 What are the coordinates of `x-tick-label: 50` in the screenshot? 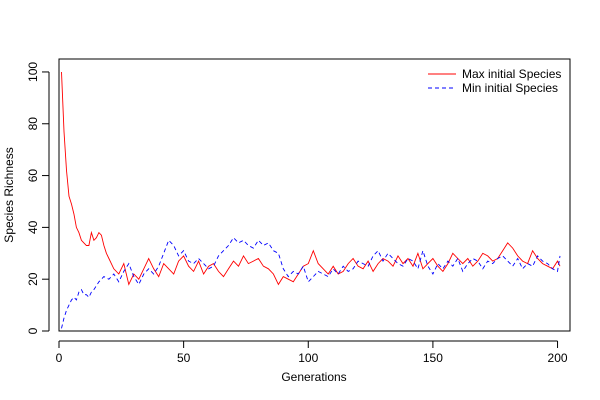 It's located at (184, 358).